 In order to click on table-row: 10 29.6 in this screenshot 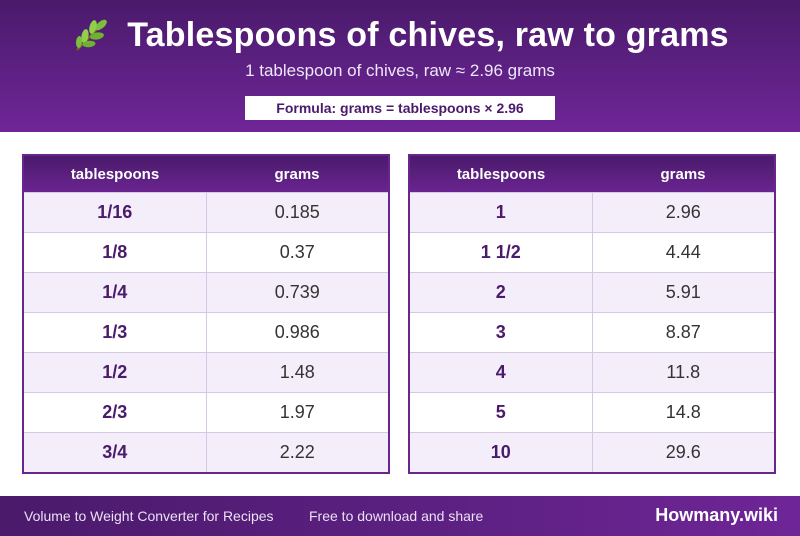, I will do `click(592, 452)`.